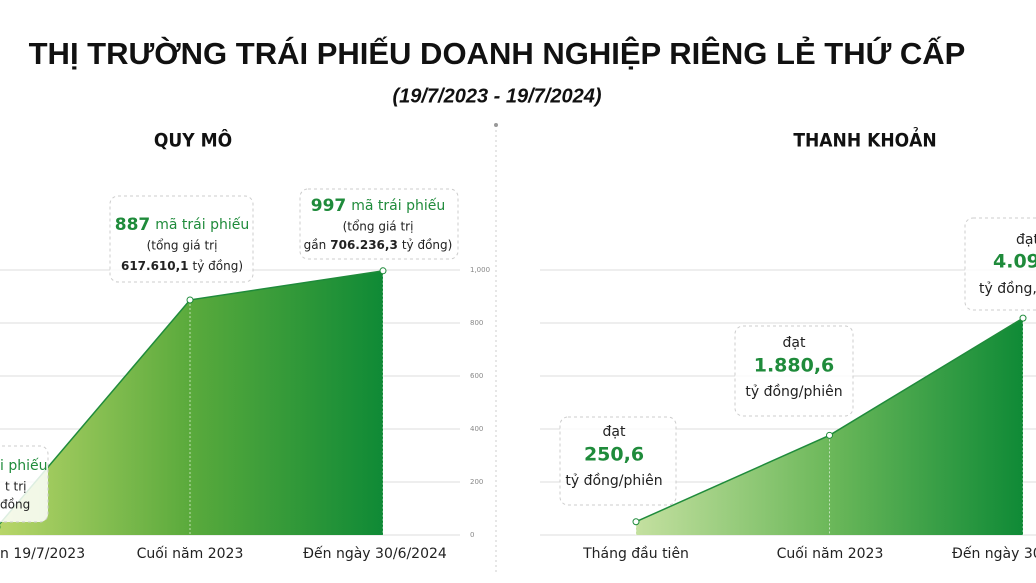 This screenshot has width=1036, height=583. I want to click on divider-dot, so click(496, 125).